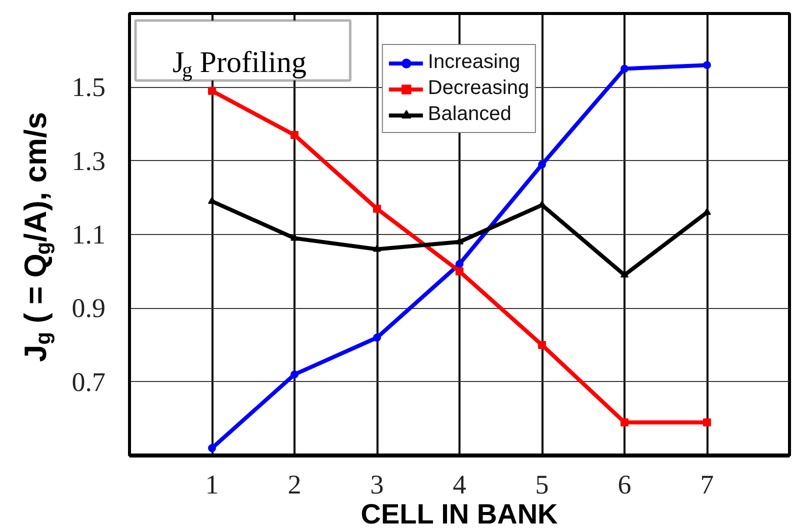 The width and height of the screenshot is (798, 530). Describe the element at coordinates (212, 485) in the screenshot. I see `x-tick-label: 1` at that location.